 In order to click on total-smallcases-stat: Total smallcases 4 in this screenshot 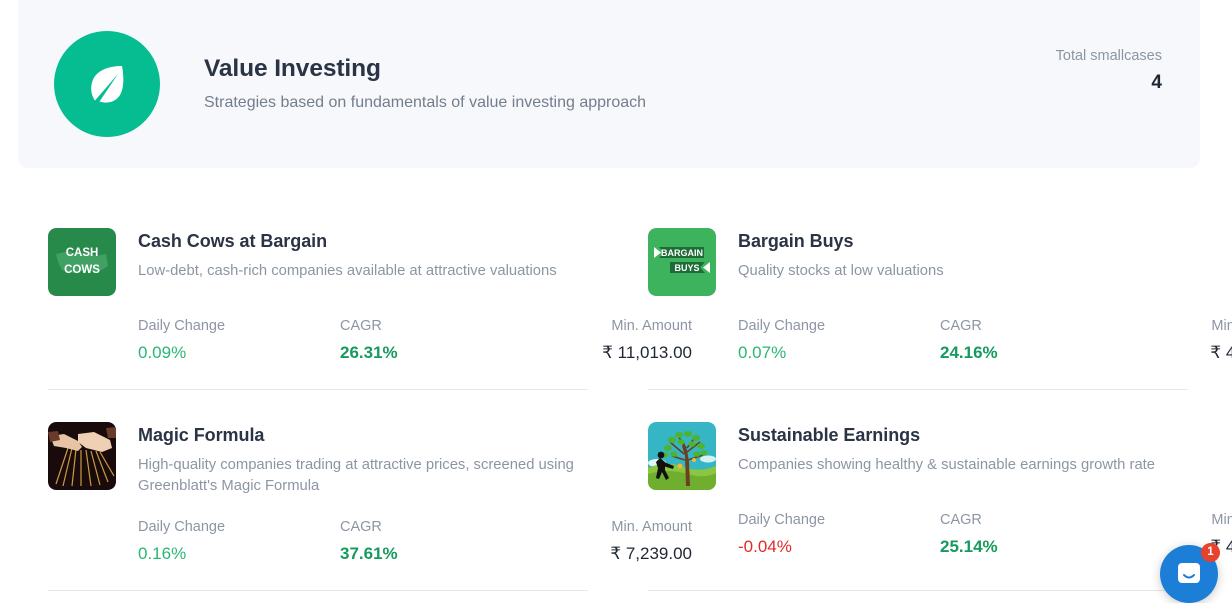, I will do `click(1111, 71)`.